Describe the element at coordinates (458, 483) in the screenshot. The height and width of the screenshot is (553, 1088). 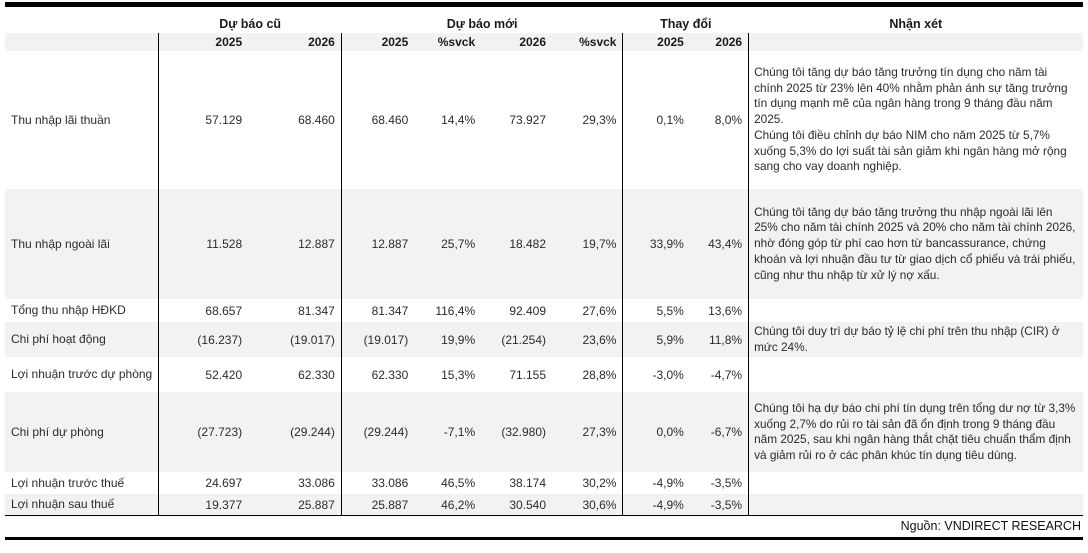
I see `cell-new-svck-2025: 46,5%` at that location.